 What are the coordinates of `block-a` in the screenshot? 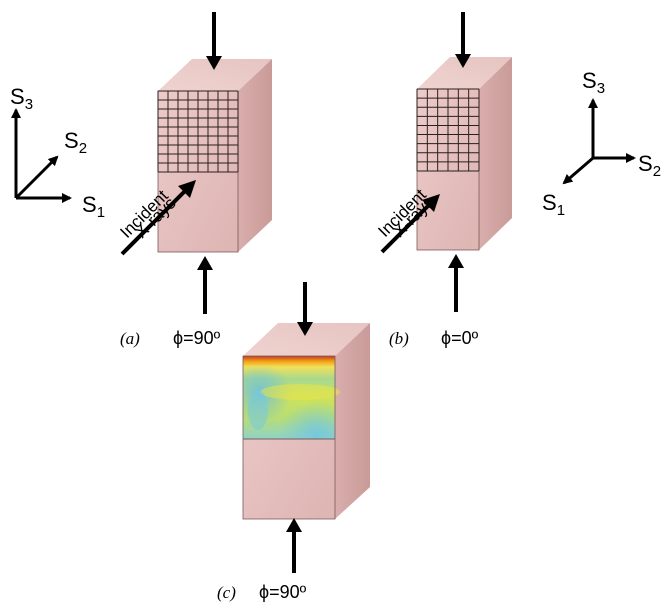 It's located at (214, 156).